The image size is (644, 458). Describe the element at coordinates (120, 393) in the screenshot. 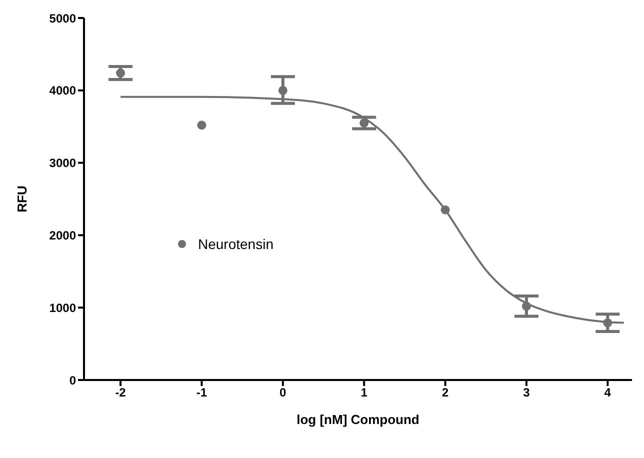

I see `x-tick-label: -2` at that location.